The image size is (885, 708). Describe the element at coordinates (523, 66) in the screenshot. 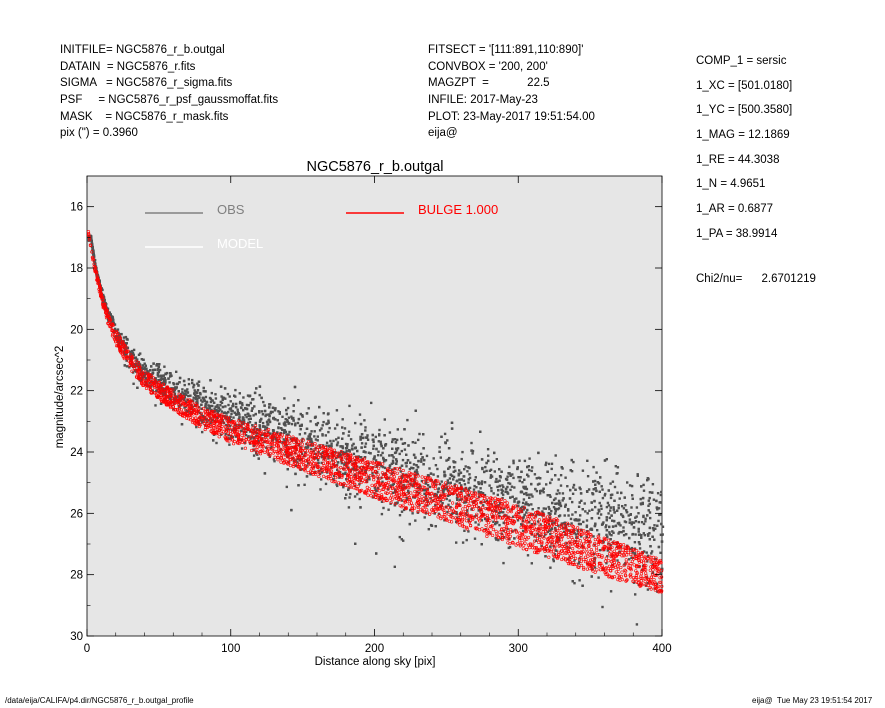

I see `header-mid-value: '200, 200'` at that location.